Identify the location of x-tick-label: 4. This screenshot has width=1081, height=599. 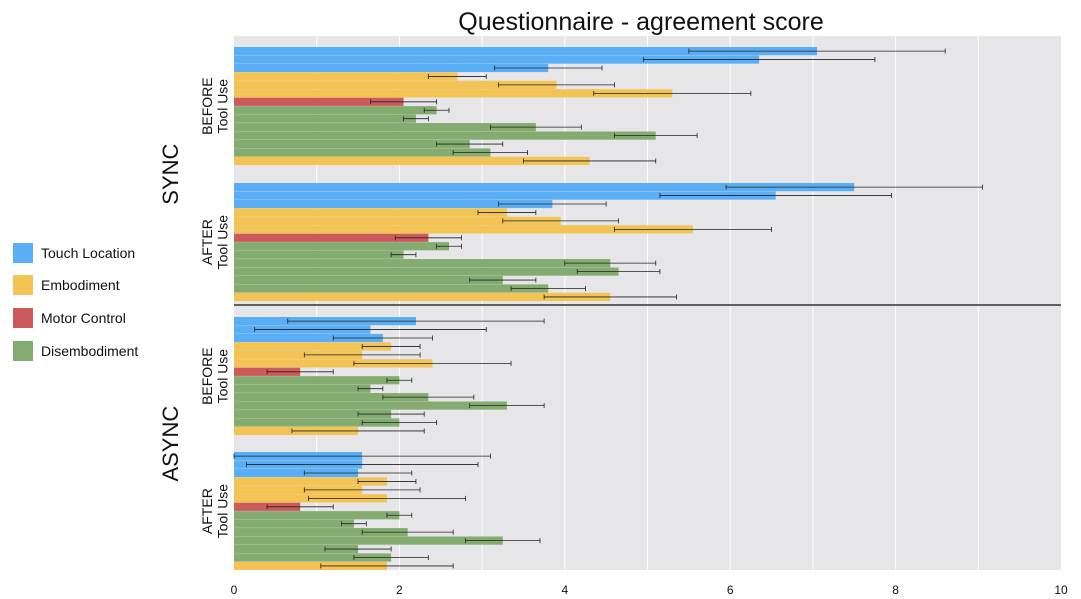
(564, 590).